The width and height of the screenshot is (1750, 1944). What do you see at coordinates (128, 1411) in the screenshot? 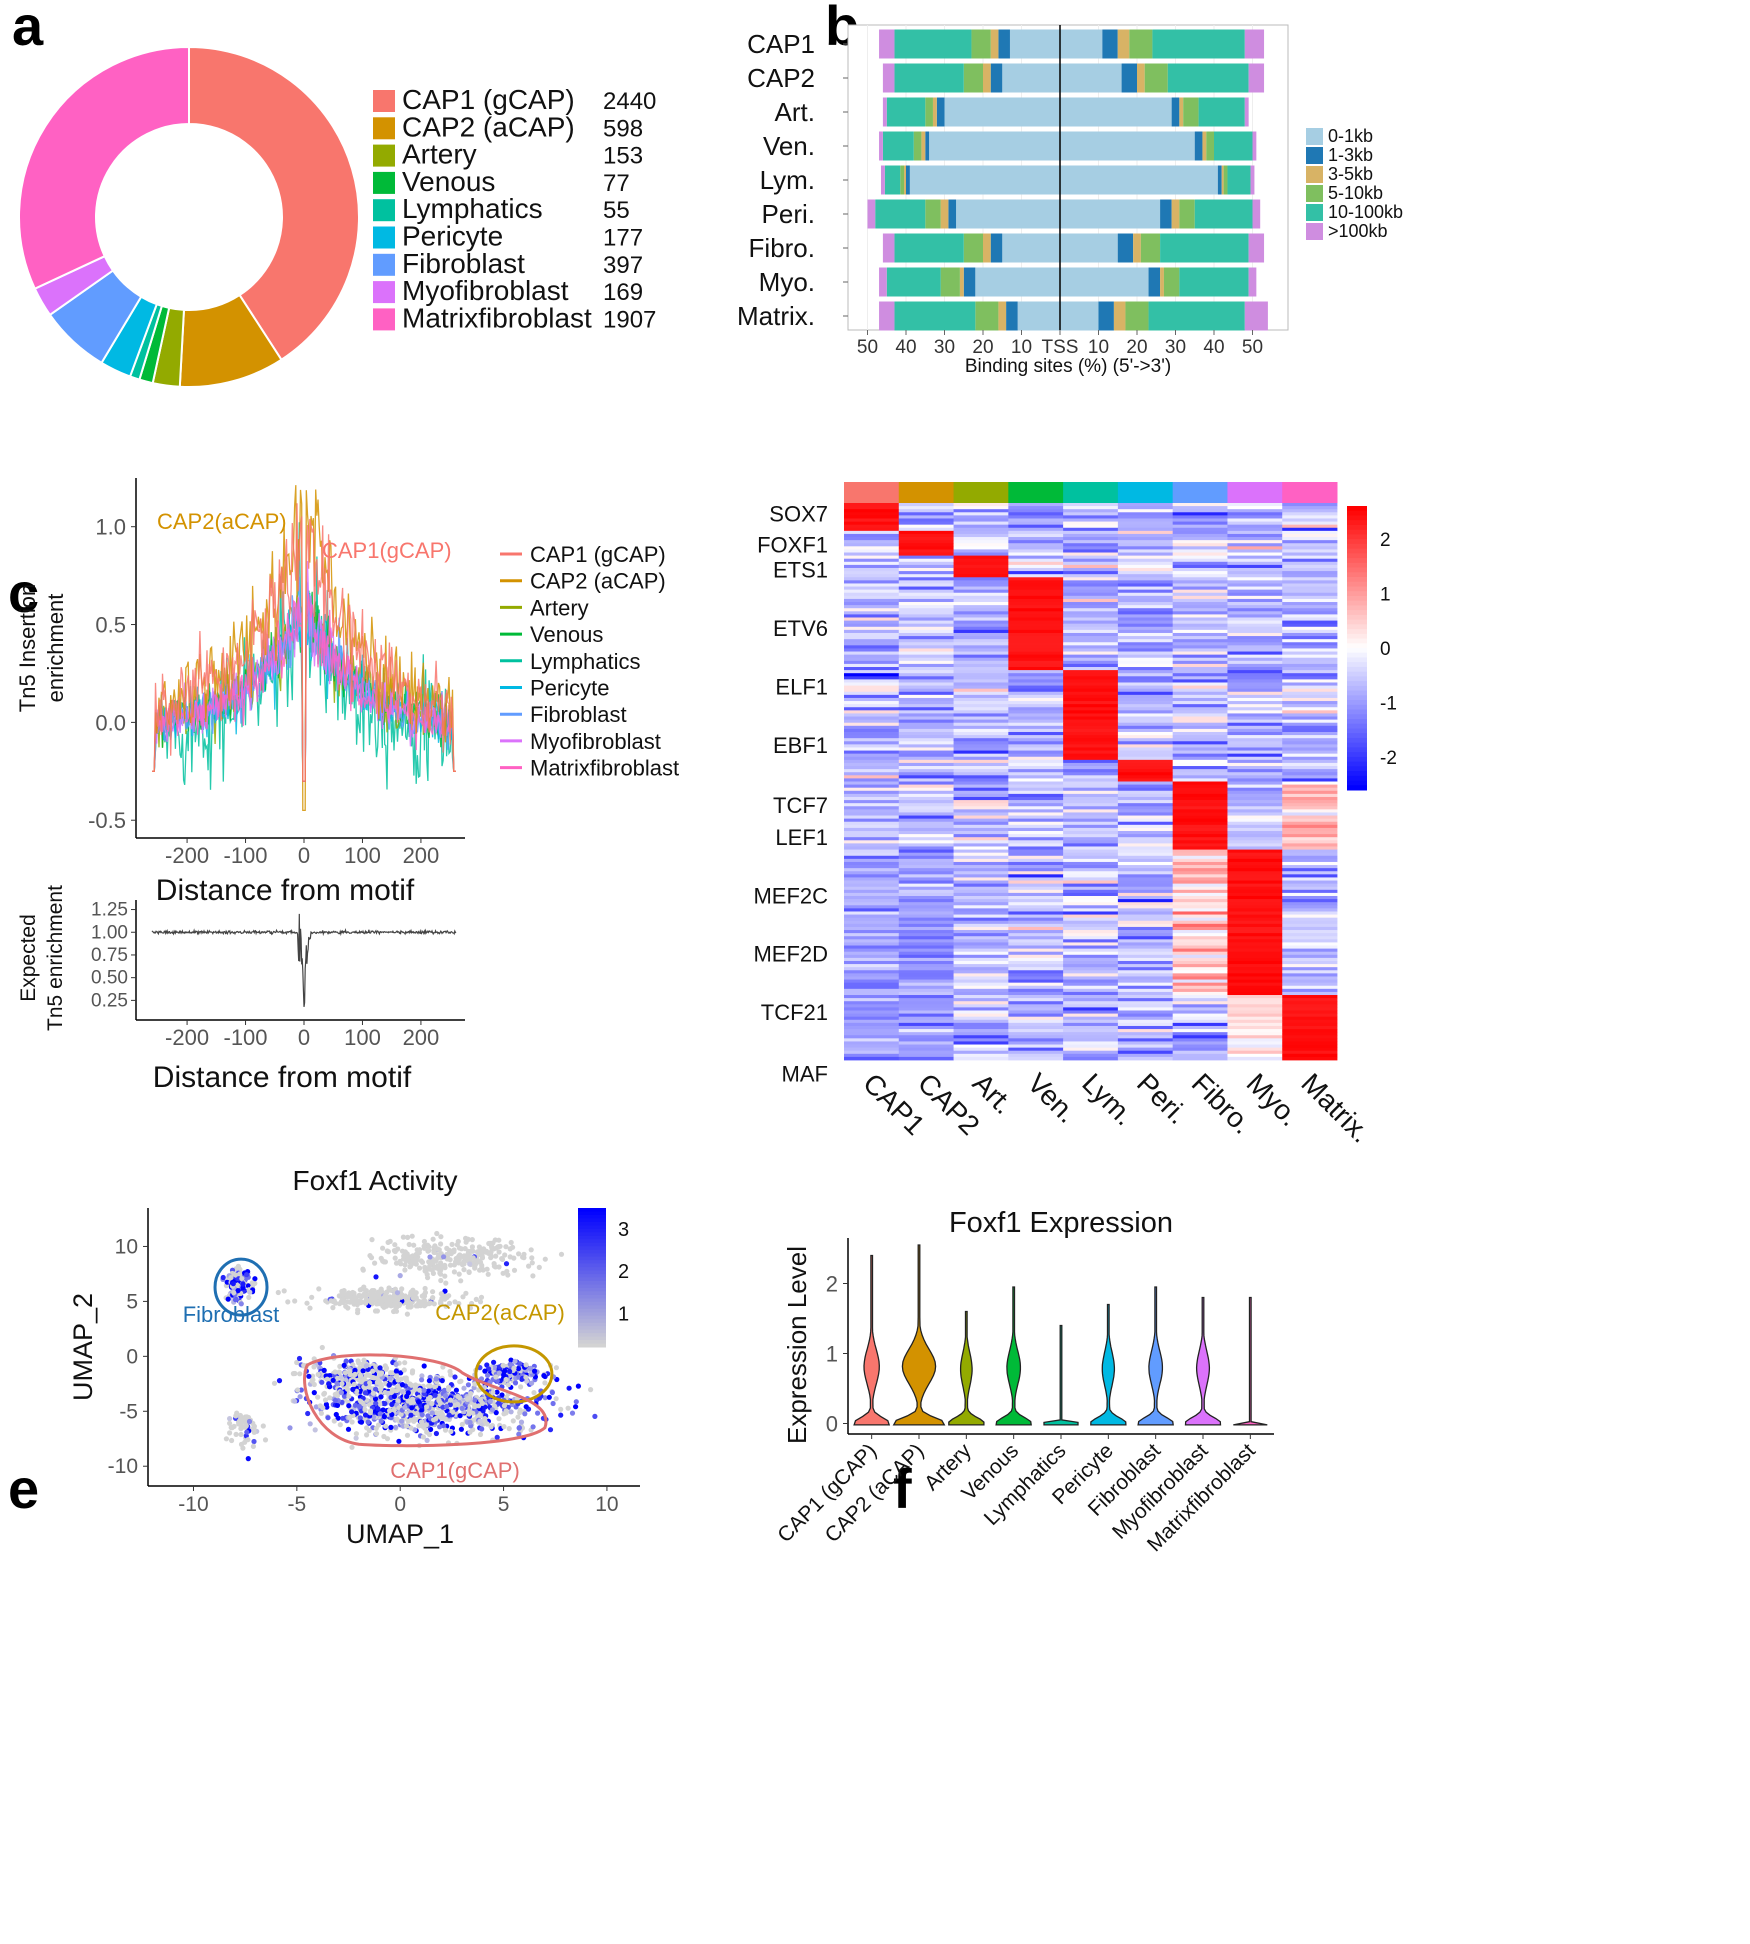
I see `y-tick-label-3: -5` at bounding box center [128, 1411].